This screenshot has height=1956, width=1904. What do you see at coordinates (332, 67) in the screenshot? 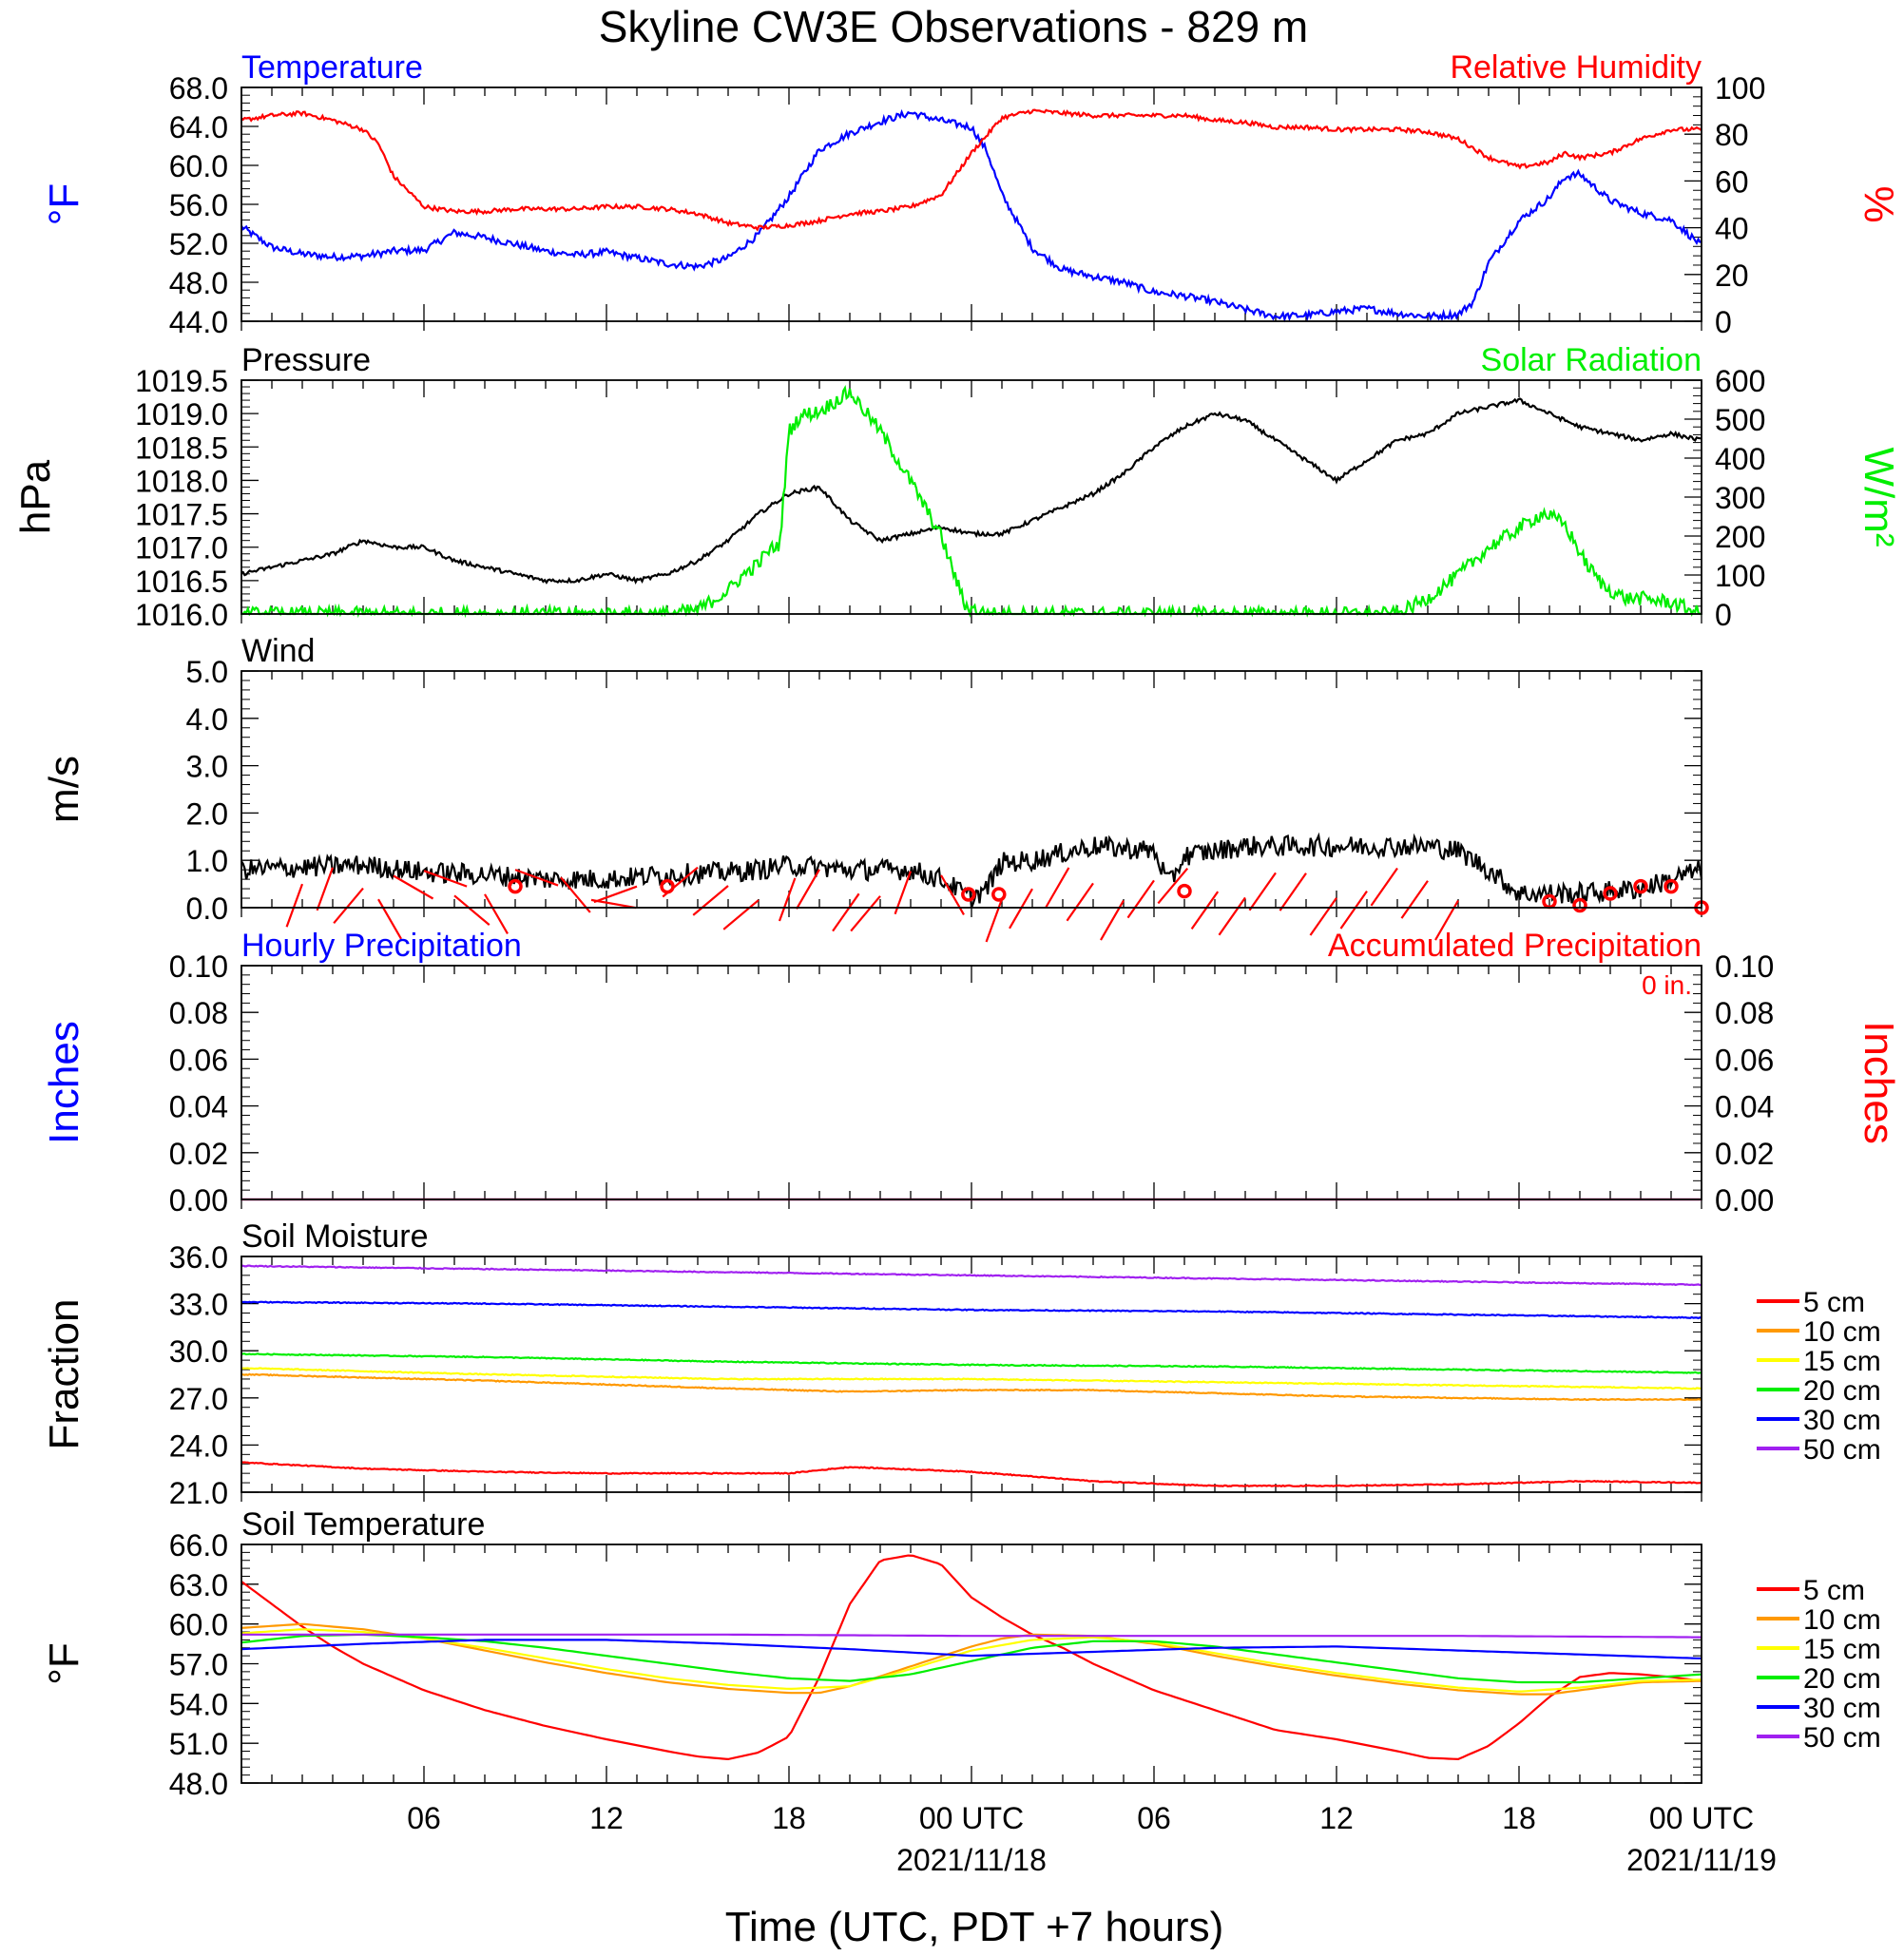
I see `panel-title-left: Temperature` at bounding box center [332, 67].